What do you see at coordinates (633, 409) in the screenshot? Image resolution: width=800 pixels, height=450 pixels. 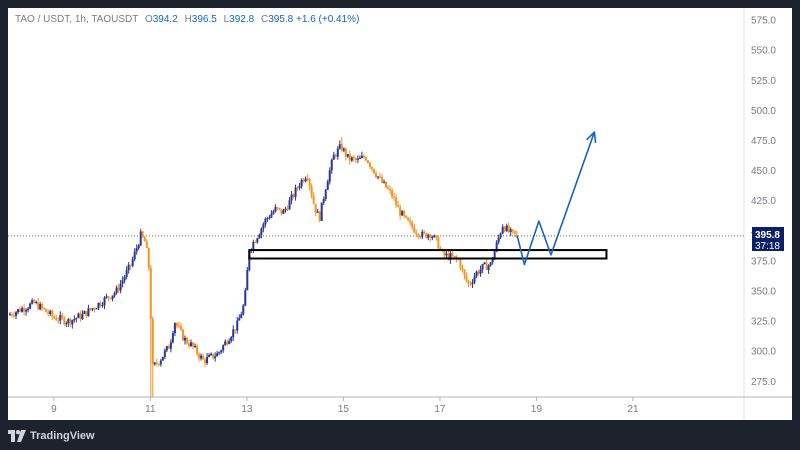 I see `x-tick-label: 21` at bounding box center [633, 409].